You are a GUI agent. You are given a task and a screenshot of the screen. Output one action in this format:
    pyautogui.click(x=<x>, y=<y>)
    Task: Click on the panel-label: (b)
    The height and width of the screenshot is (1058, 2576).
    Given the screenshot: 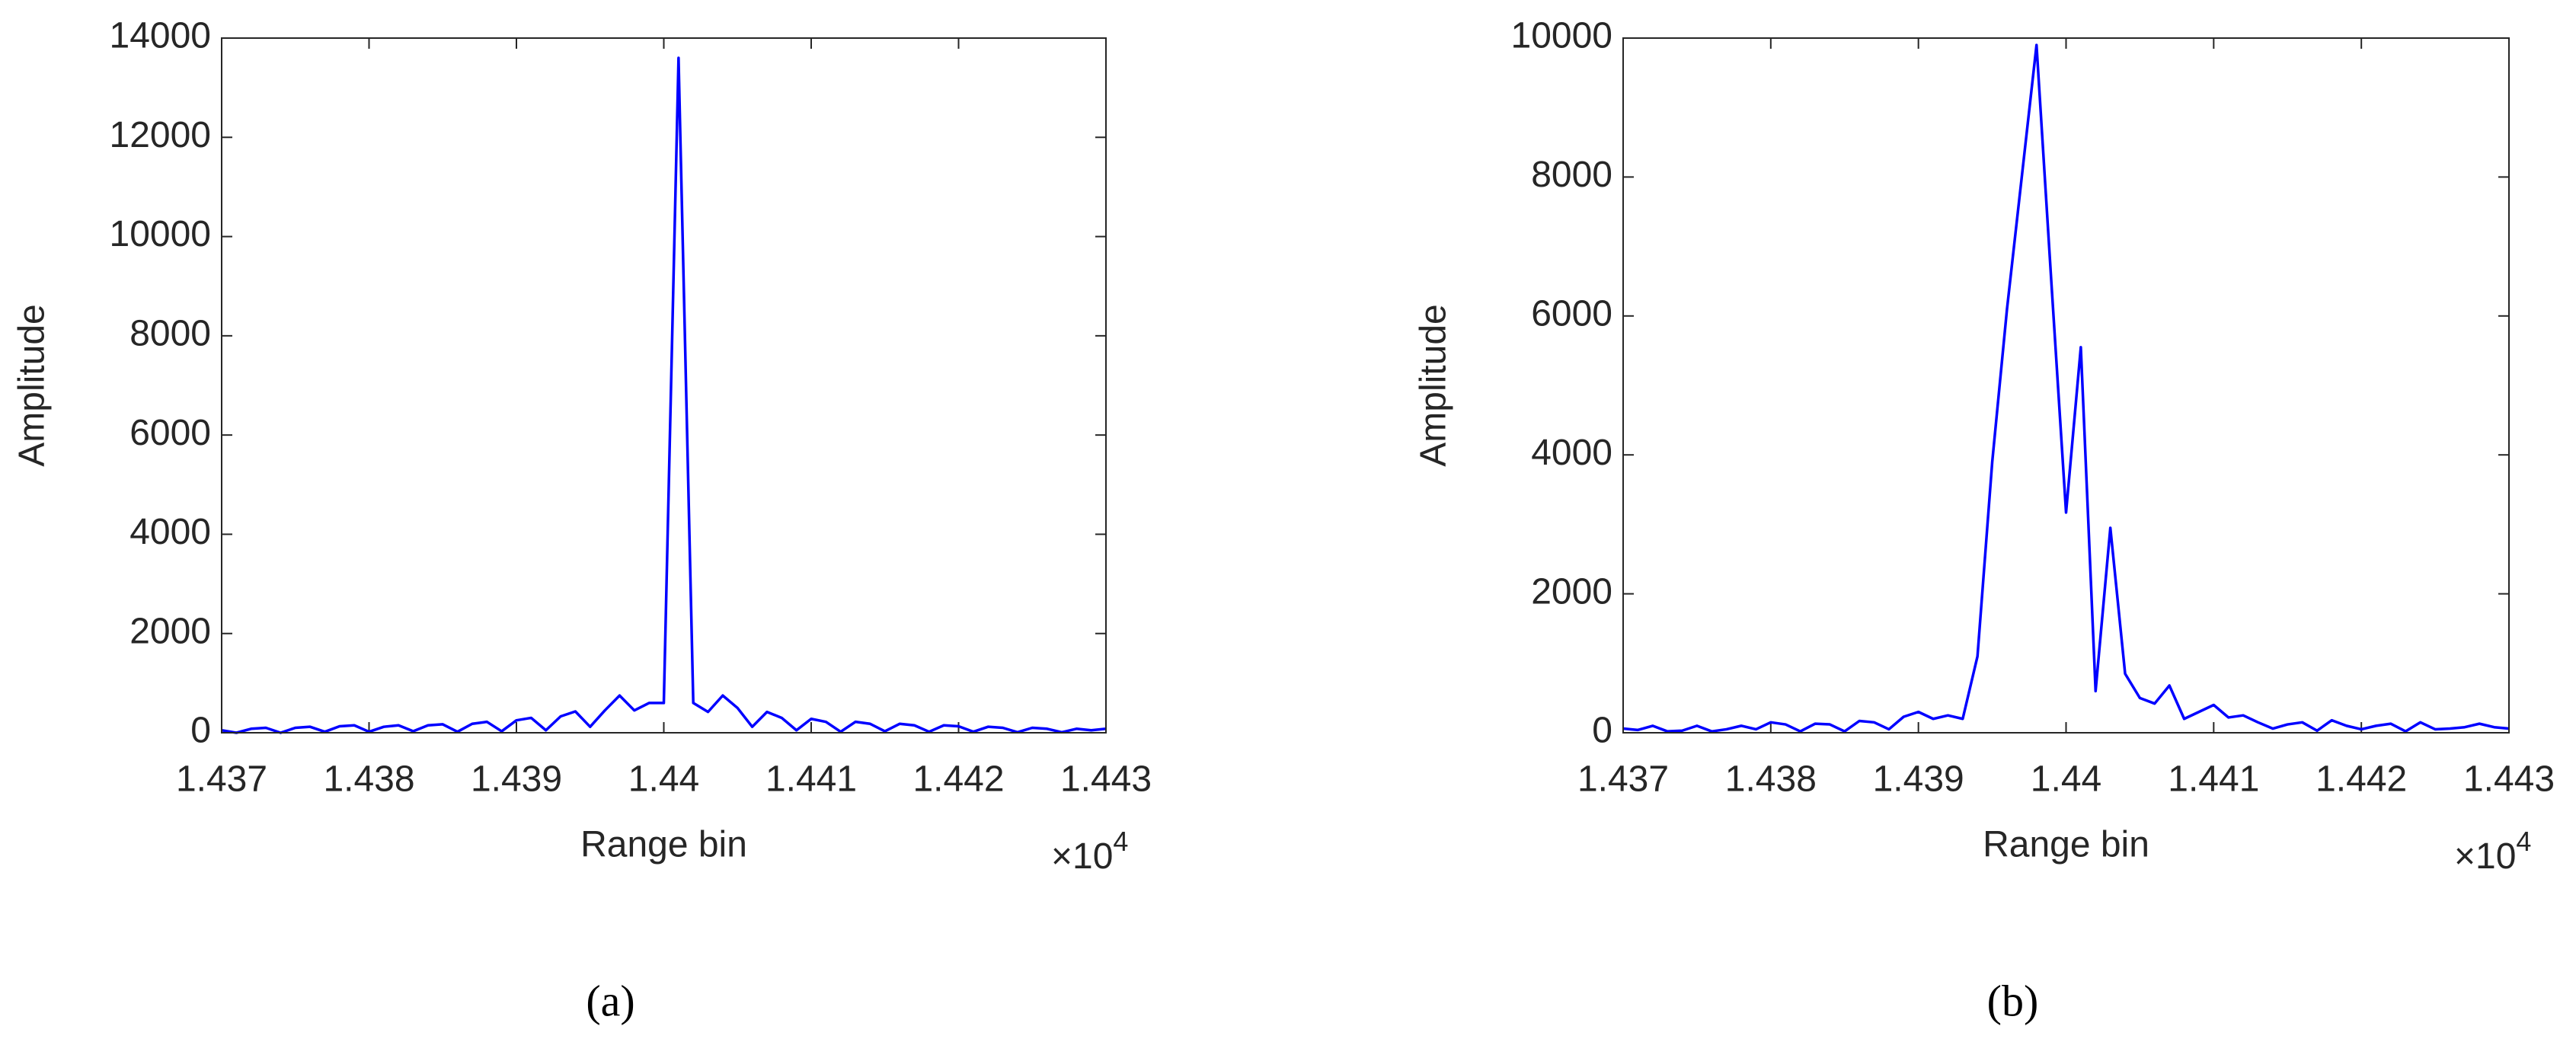 What is the action you would take?
    pyautogui.click(x=2013, y=1000)
    